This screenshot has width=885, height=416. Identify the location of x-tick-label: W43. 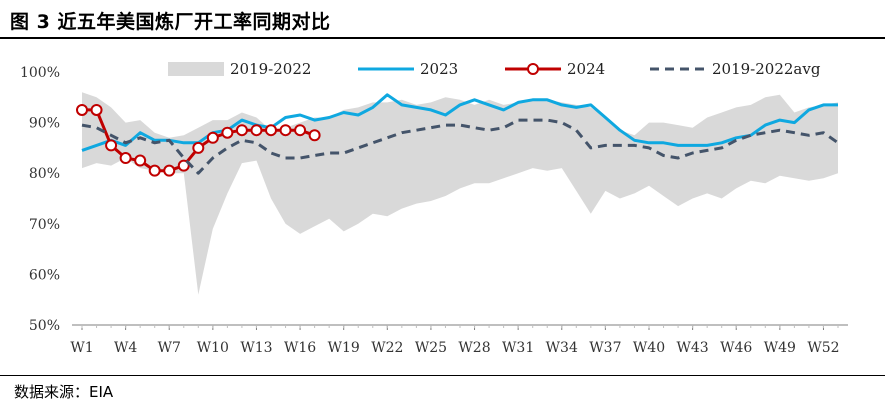
(693, 348).